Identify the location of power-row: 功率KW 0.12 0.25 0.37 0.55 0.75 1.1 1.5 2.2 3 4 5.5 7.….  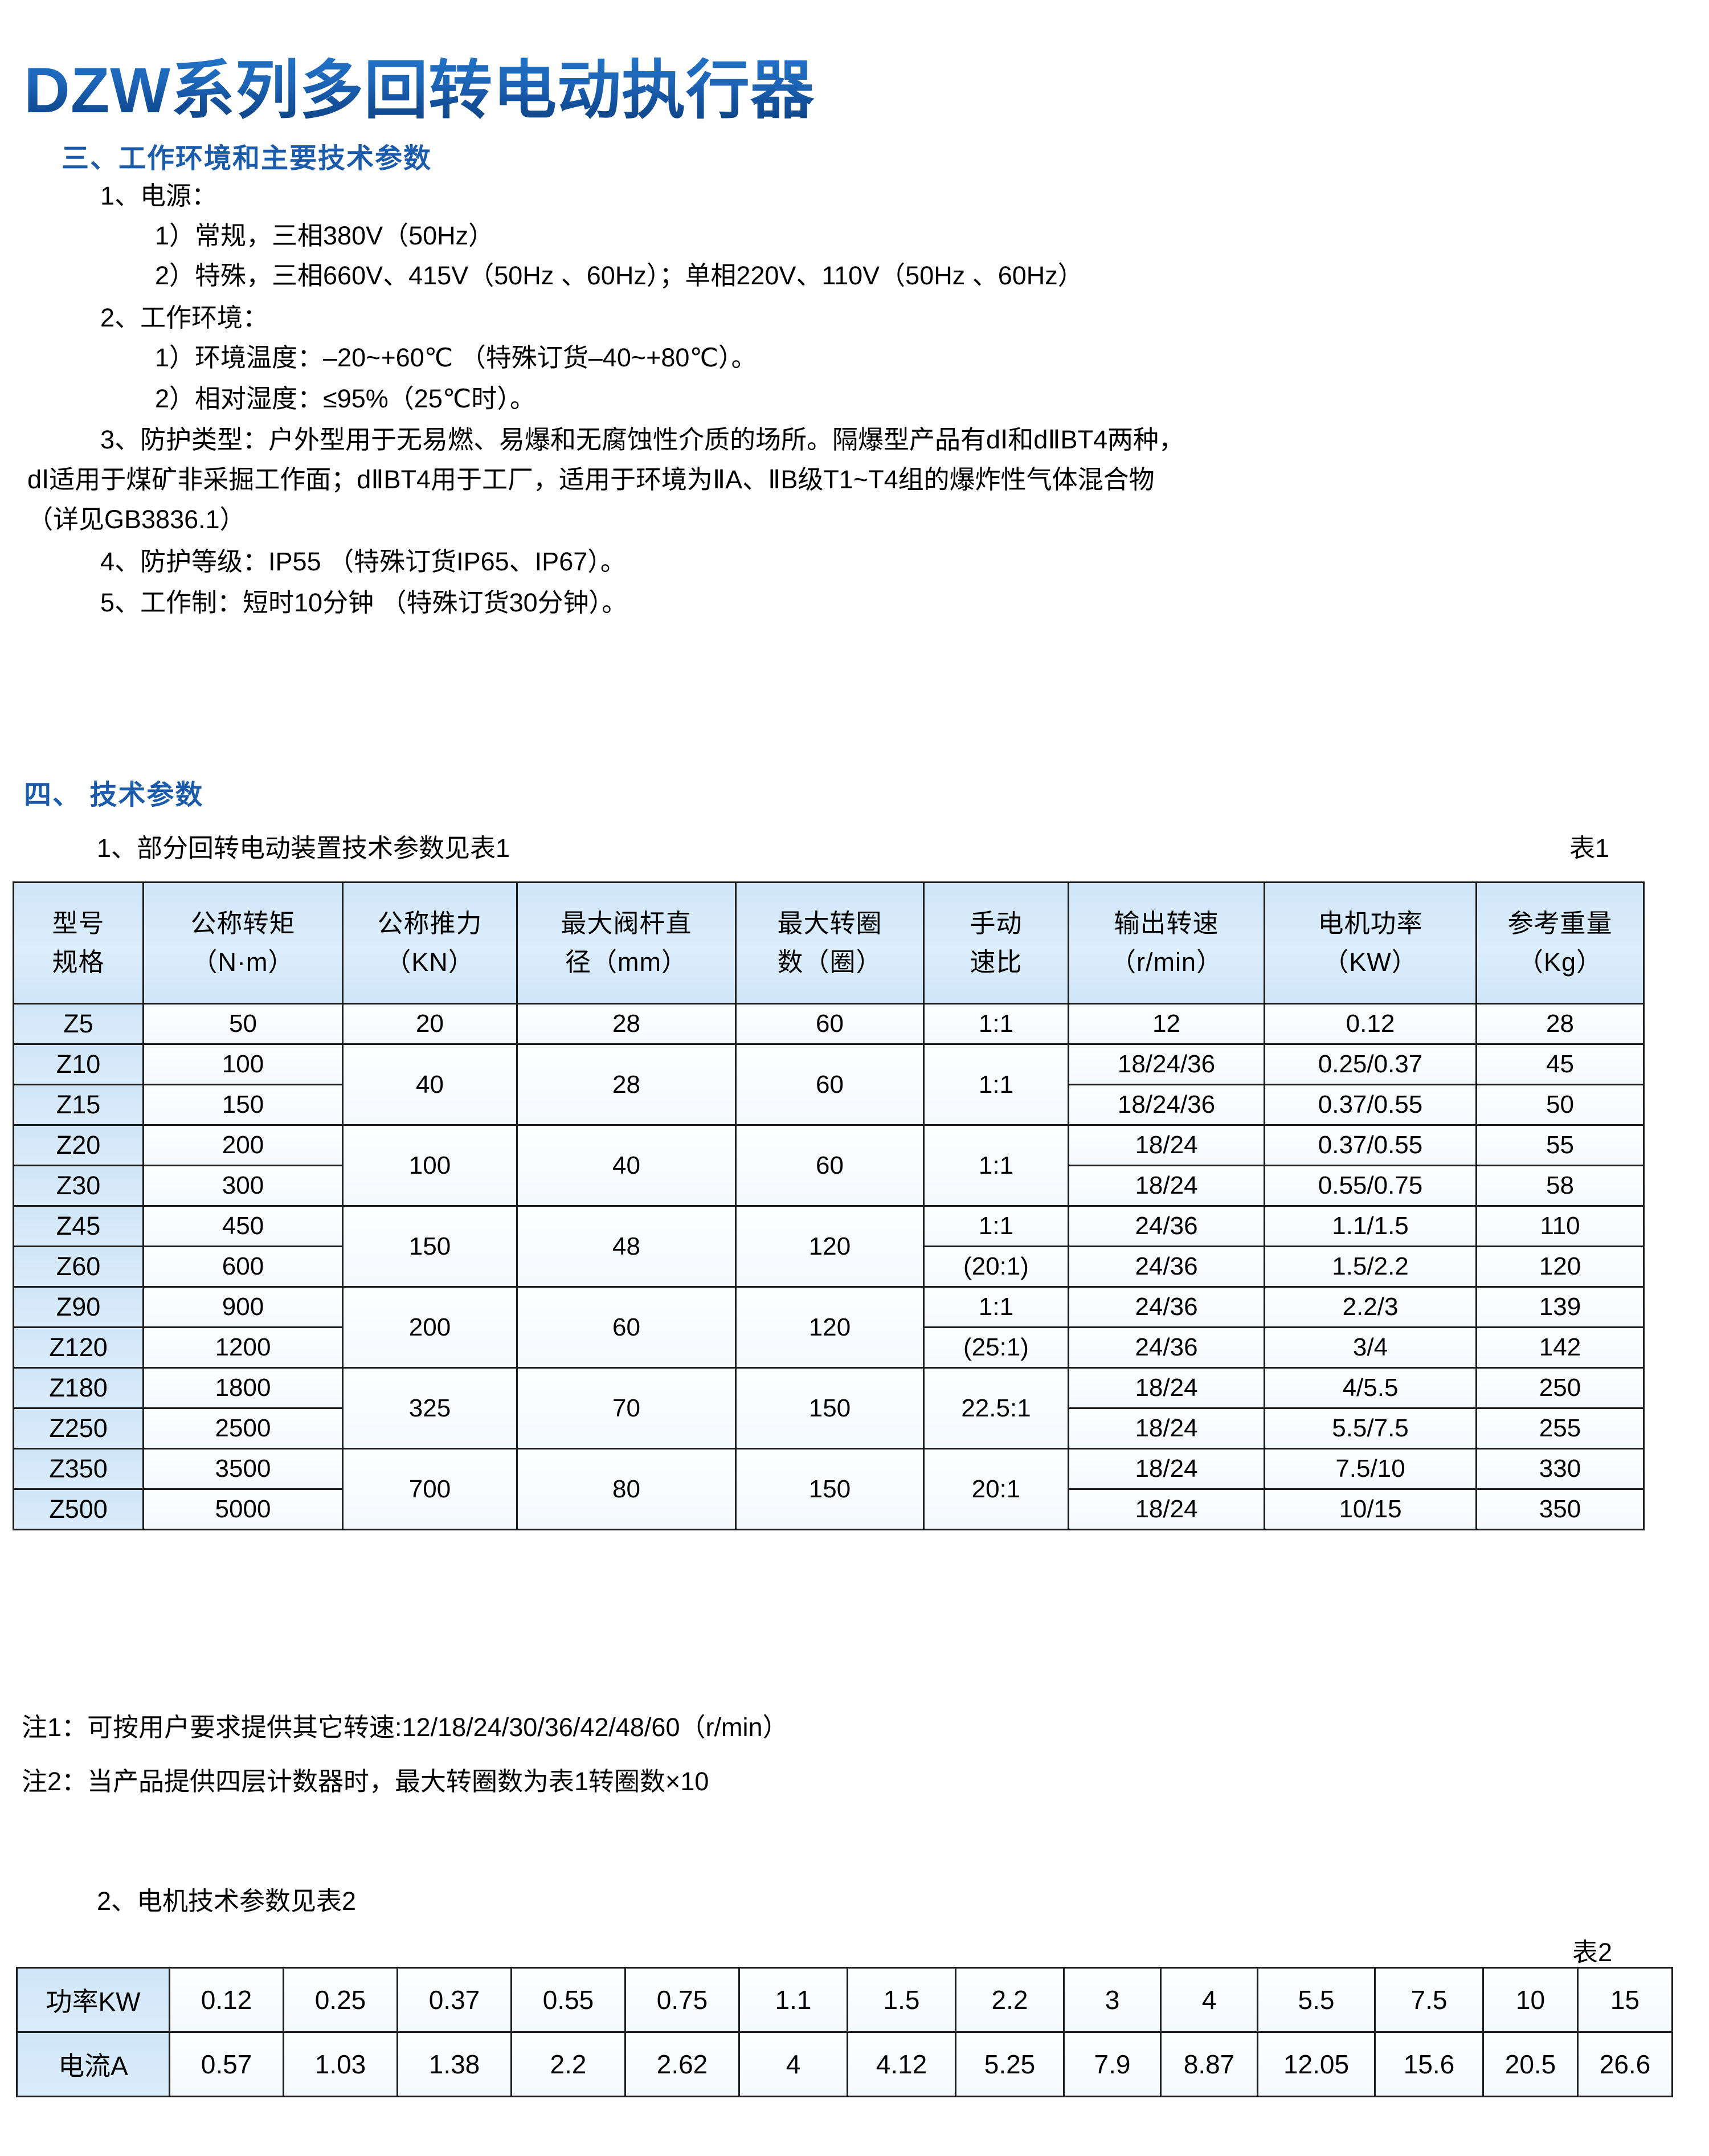
(845, 2000).